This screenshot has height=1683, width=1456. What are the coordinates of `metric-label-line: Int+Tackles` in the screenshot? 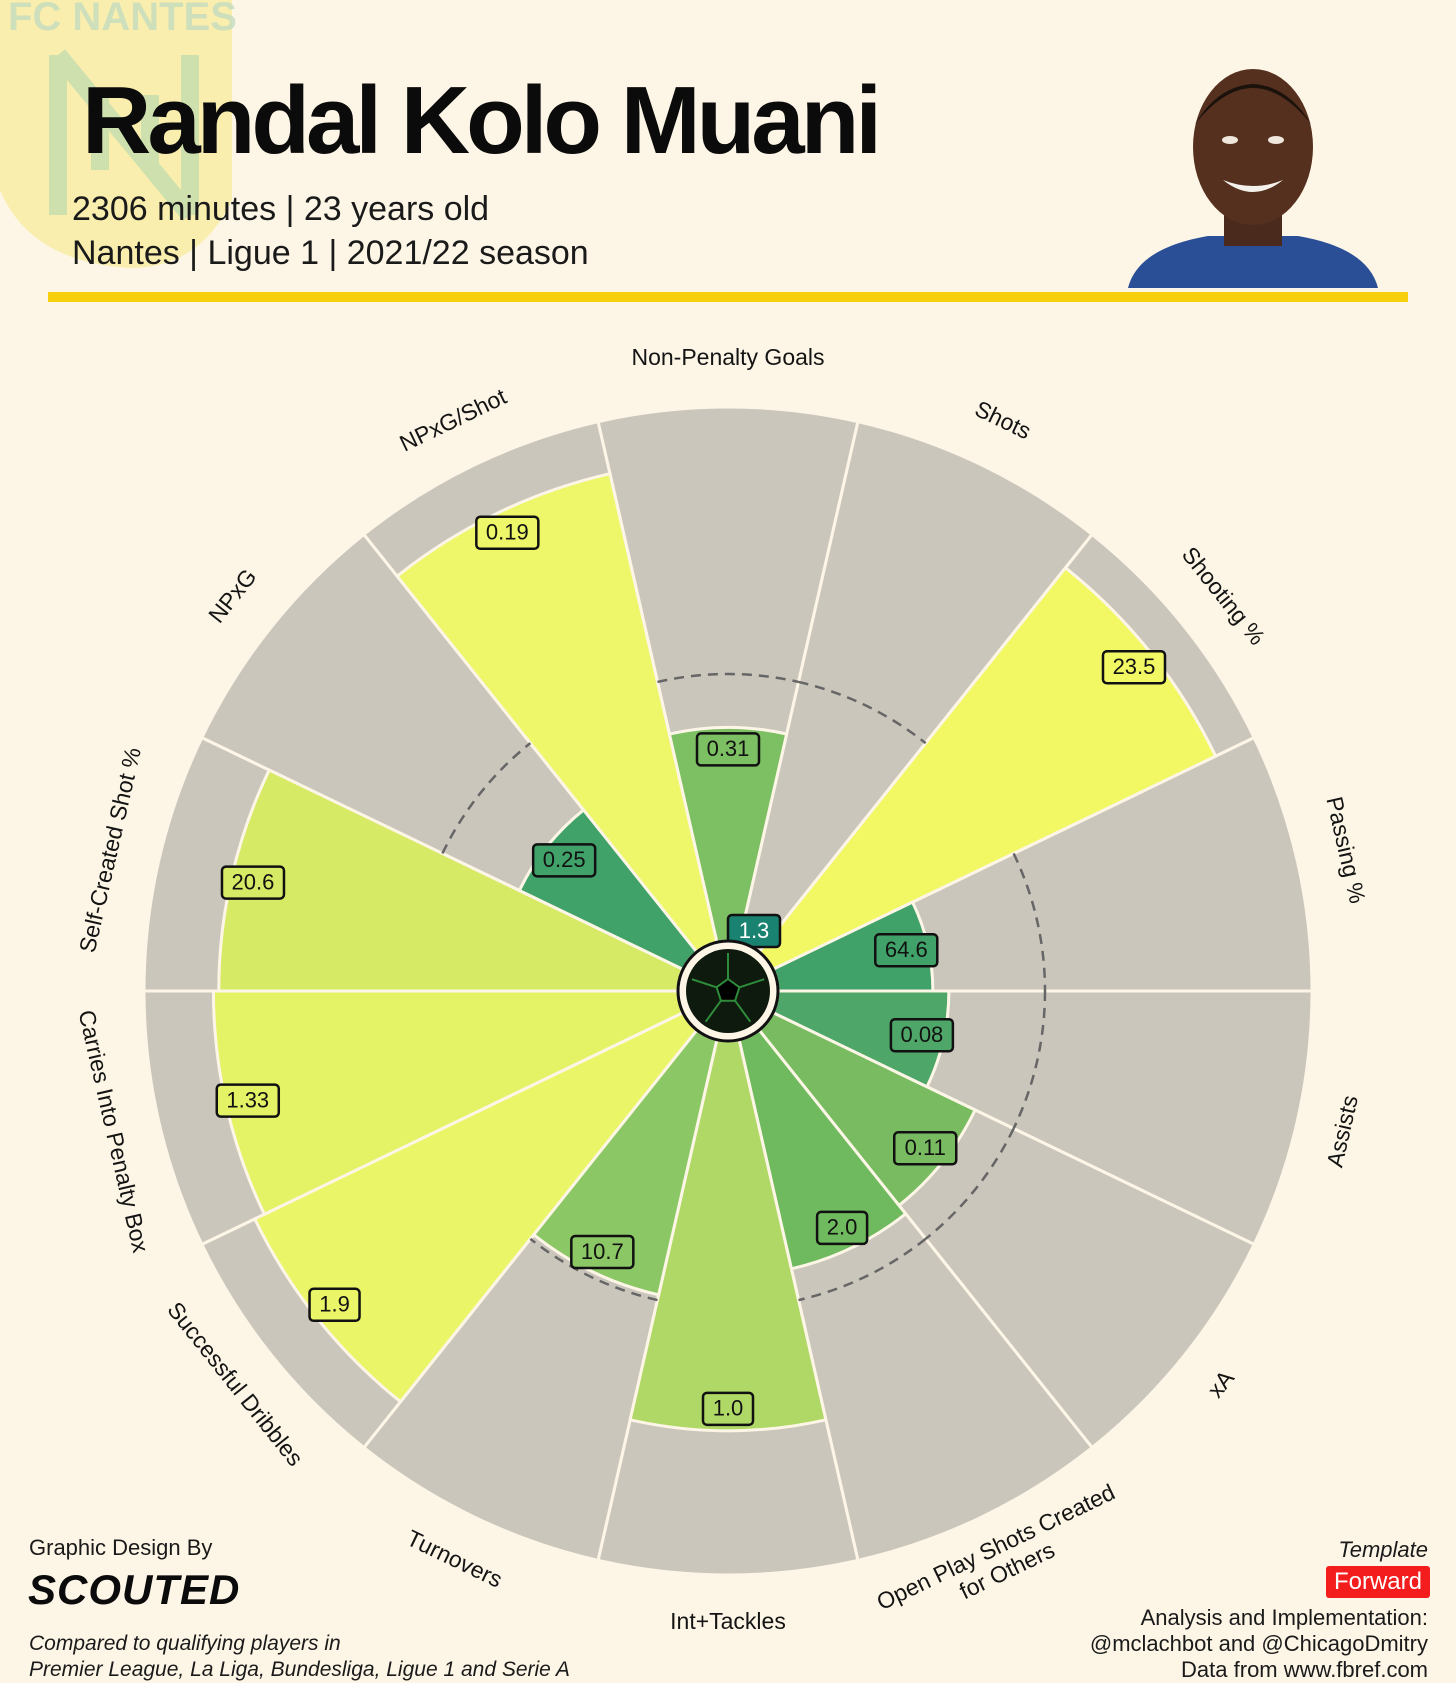 It's located at (728, 1621).